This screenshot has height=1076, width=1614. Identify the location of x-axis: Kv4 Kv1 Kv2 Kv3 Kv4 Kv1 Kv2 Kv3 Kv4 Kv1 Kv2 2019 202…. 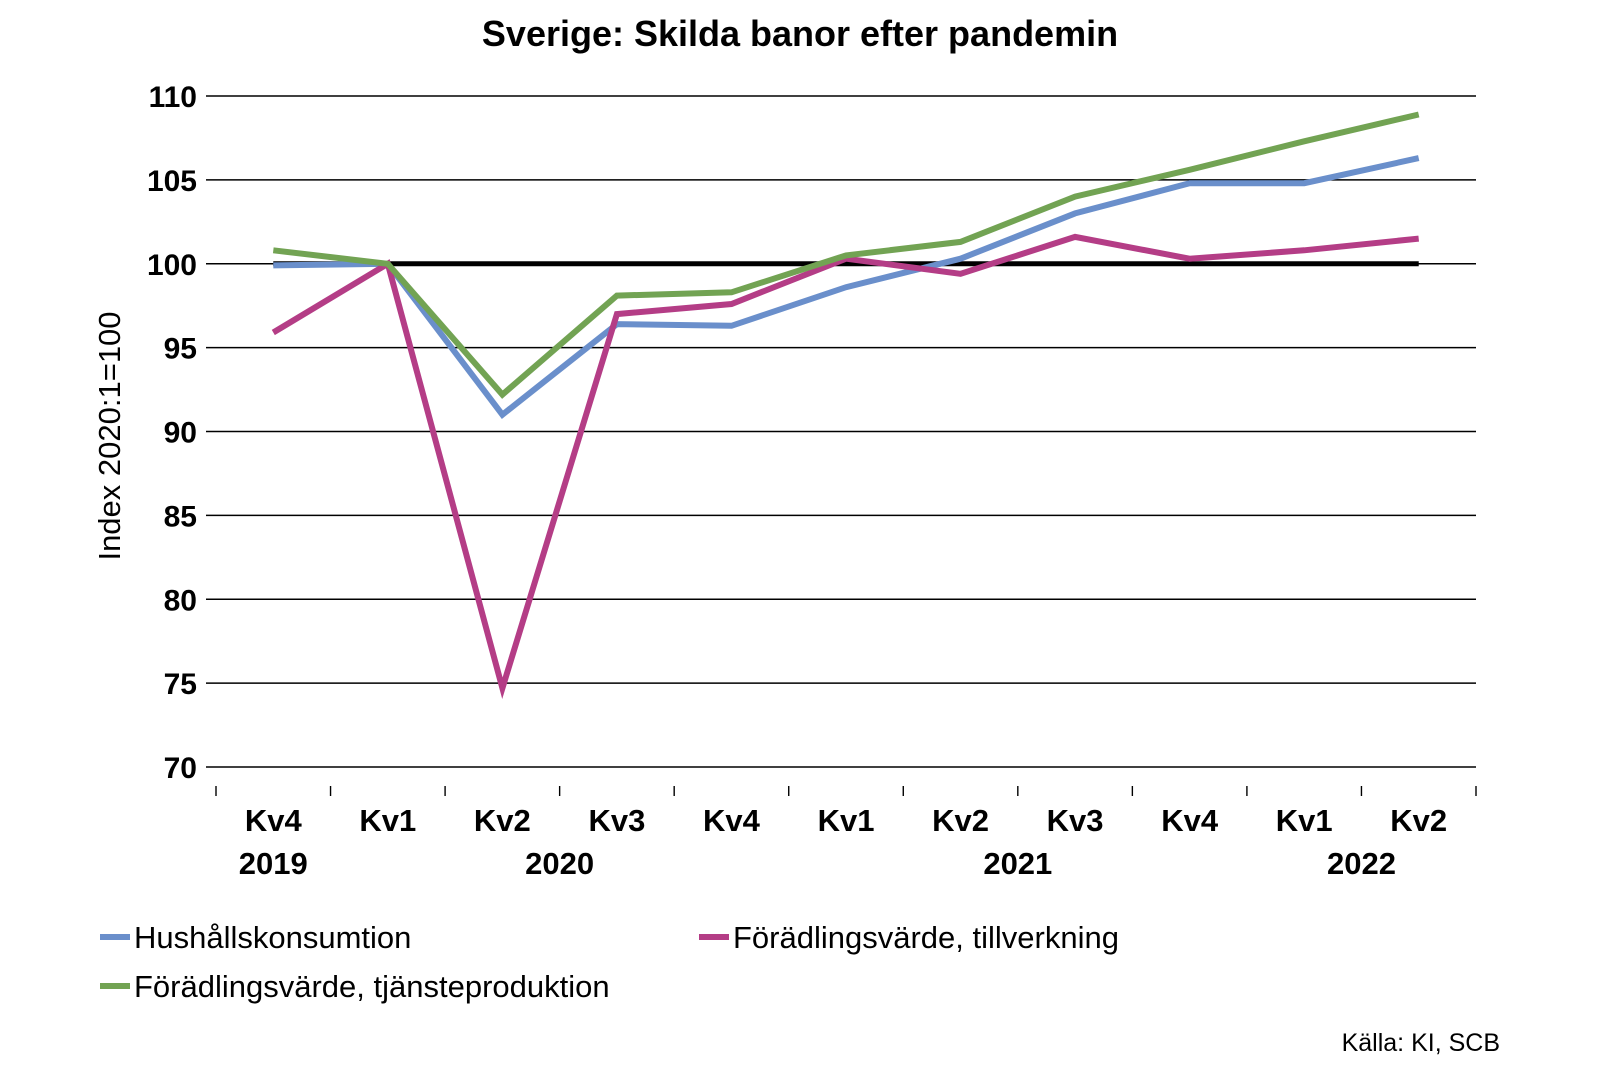
(846, 833).